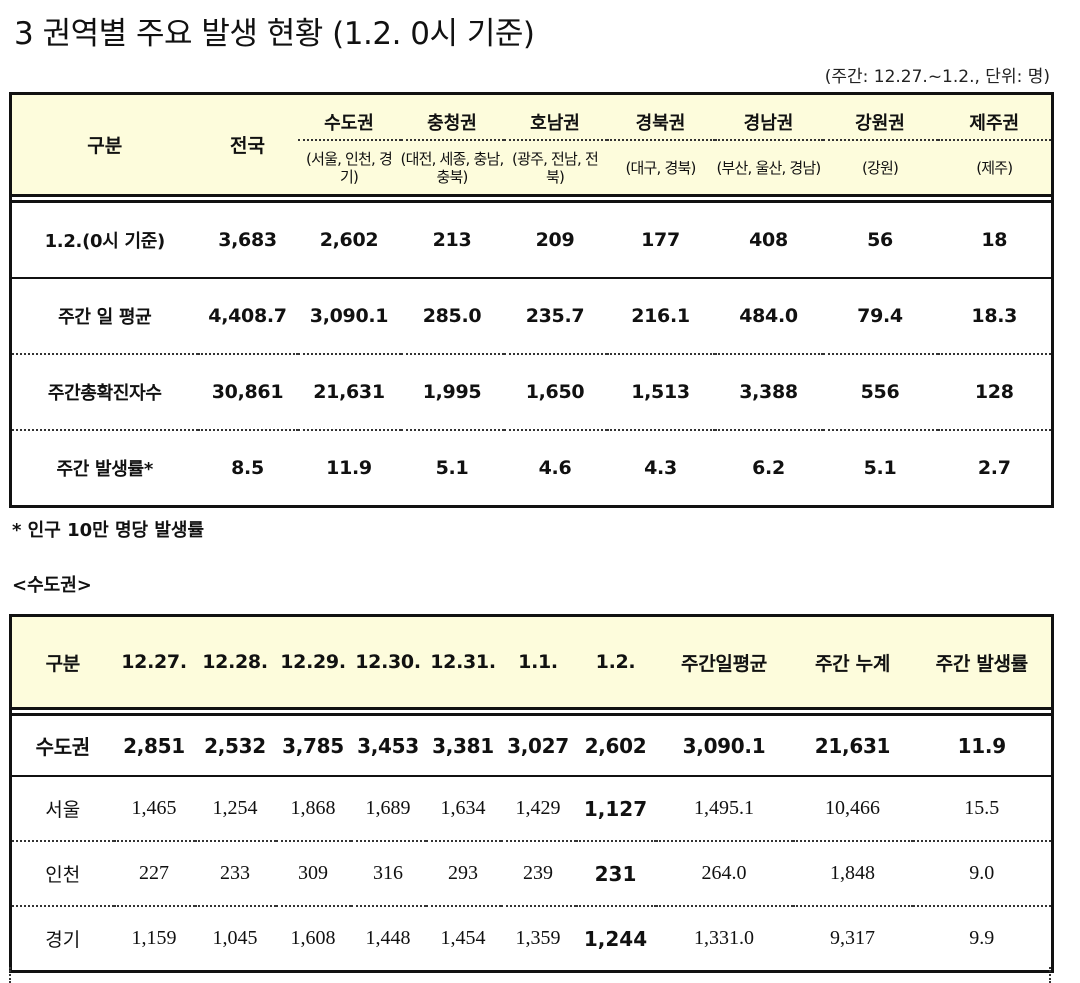 This screenshot has width=1080, height=983. I want to click on table-cell: 556, so click(880, 392).